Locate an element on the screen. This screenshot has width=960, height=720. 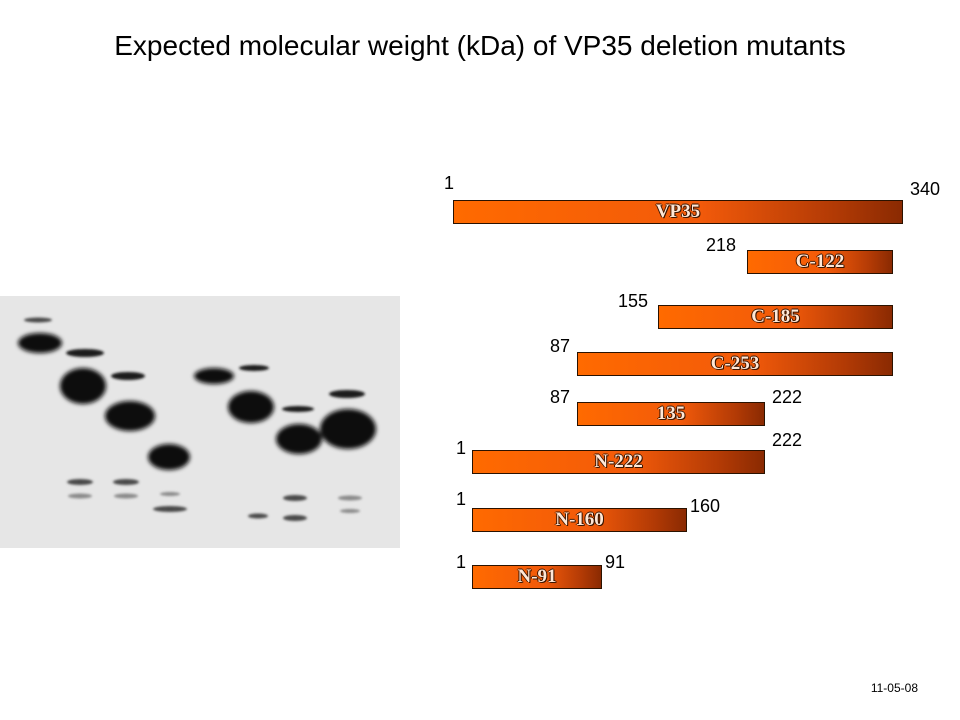
construct-bar-vp35: VP35 is located at coordinates (678, 212).